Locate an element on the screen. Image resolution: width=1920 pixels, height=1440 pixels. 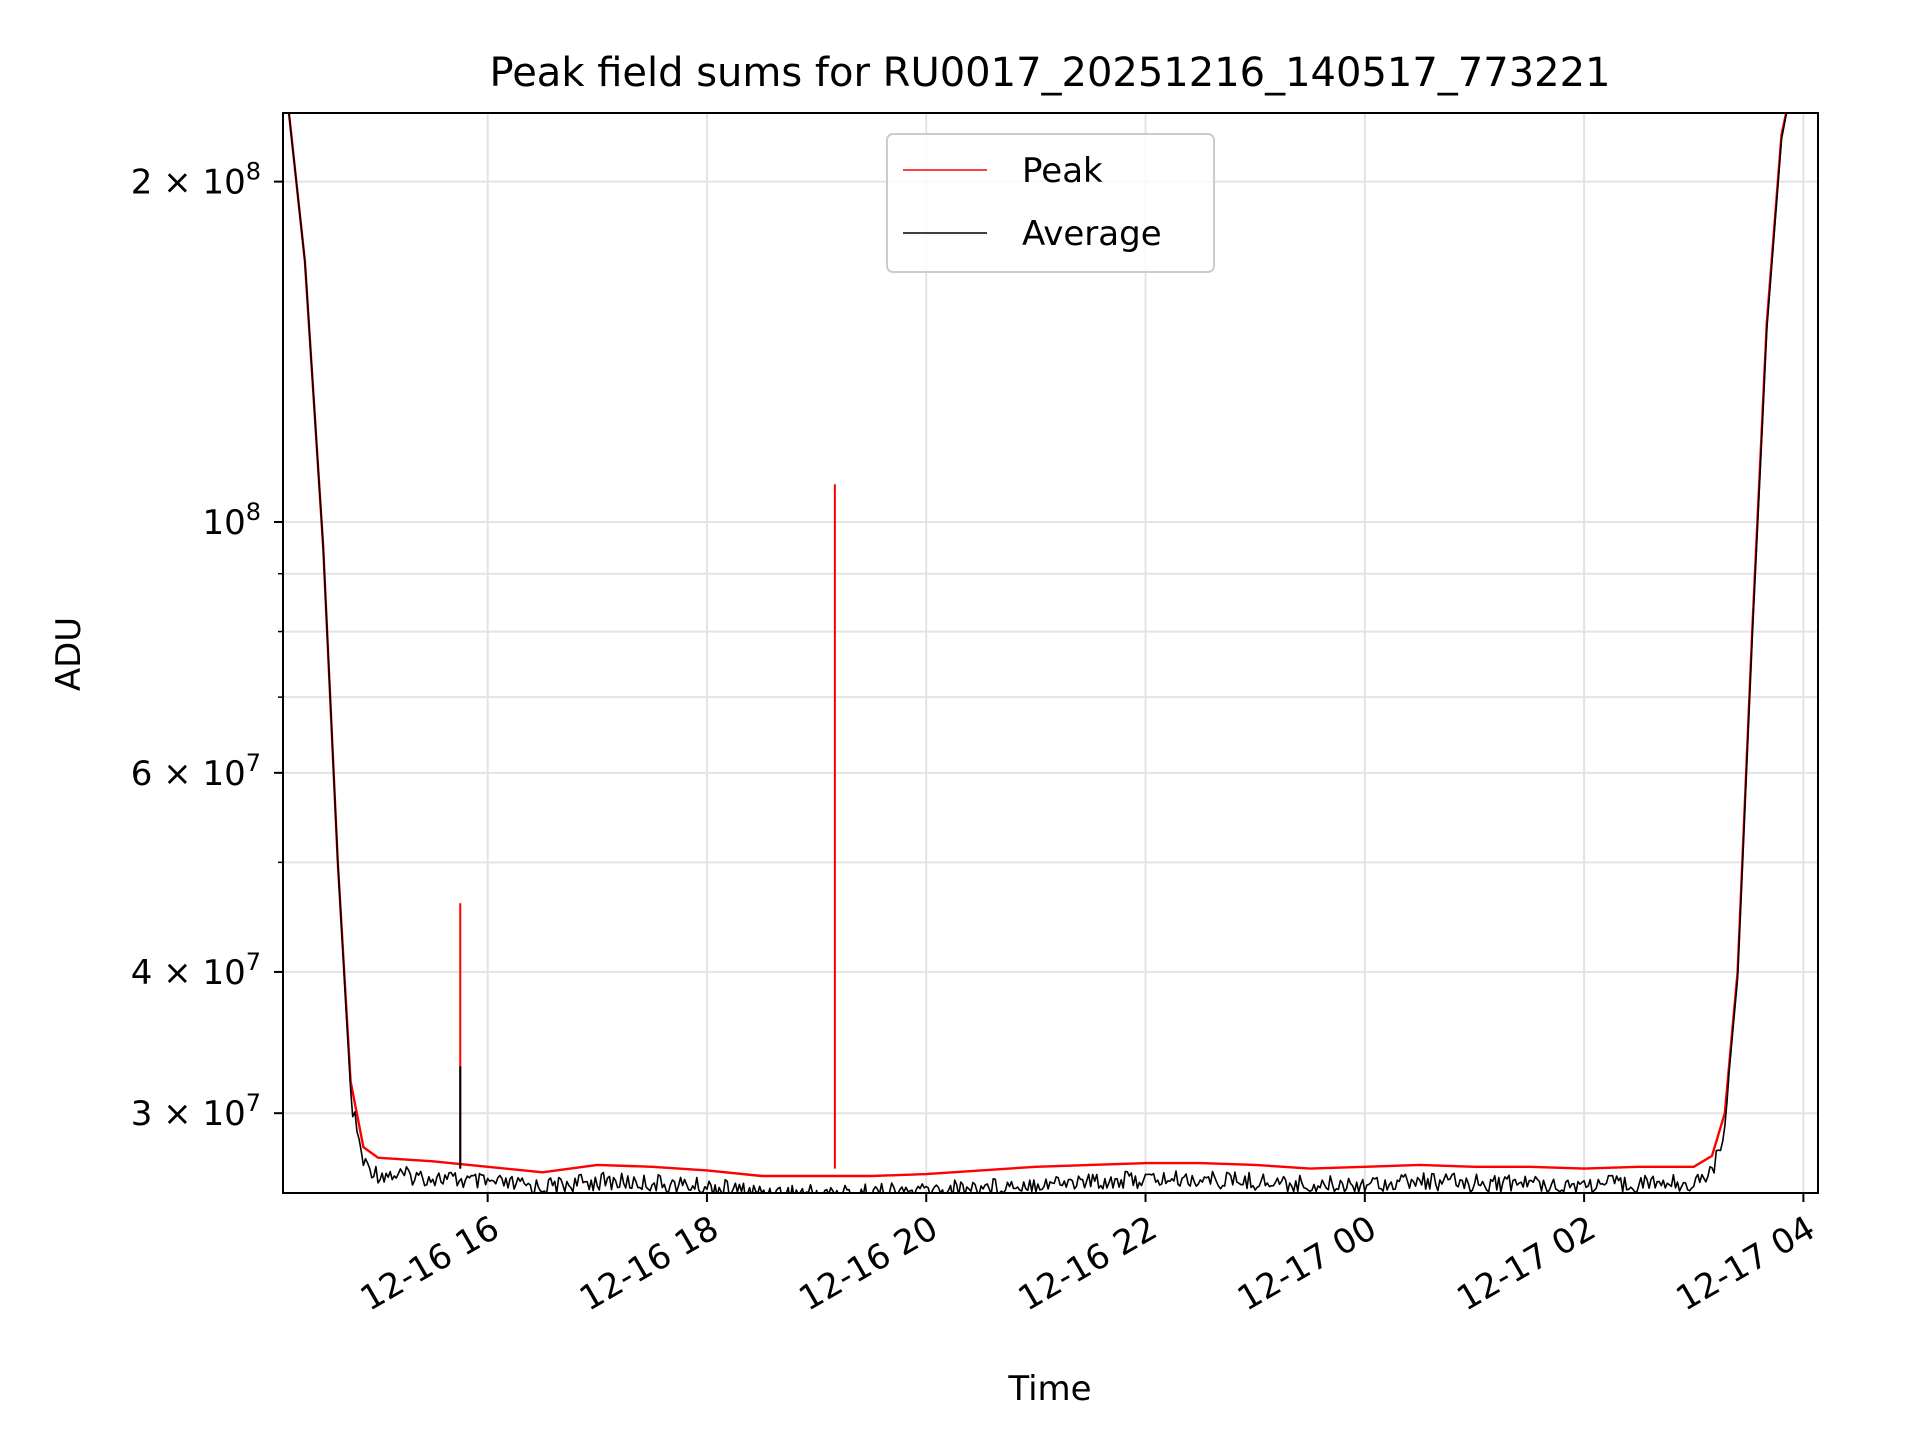
y-tick-label-4: 2 × 108 is located at coordinates (196, 180).